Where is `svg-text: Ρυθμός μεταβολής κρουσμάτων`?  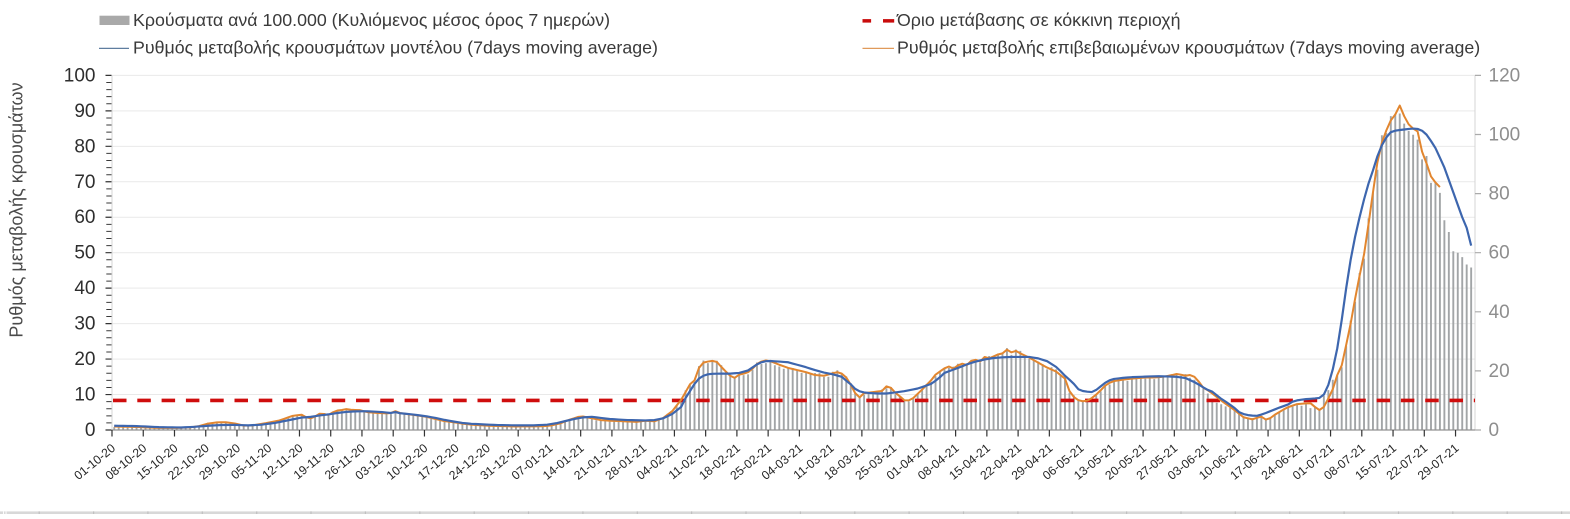
svg-text: Ρυθμός μεταβολής κρουσμάτων is located at coordinates (17, 209).